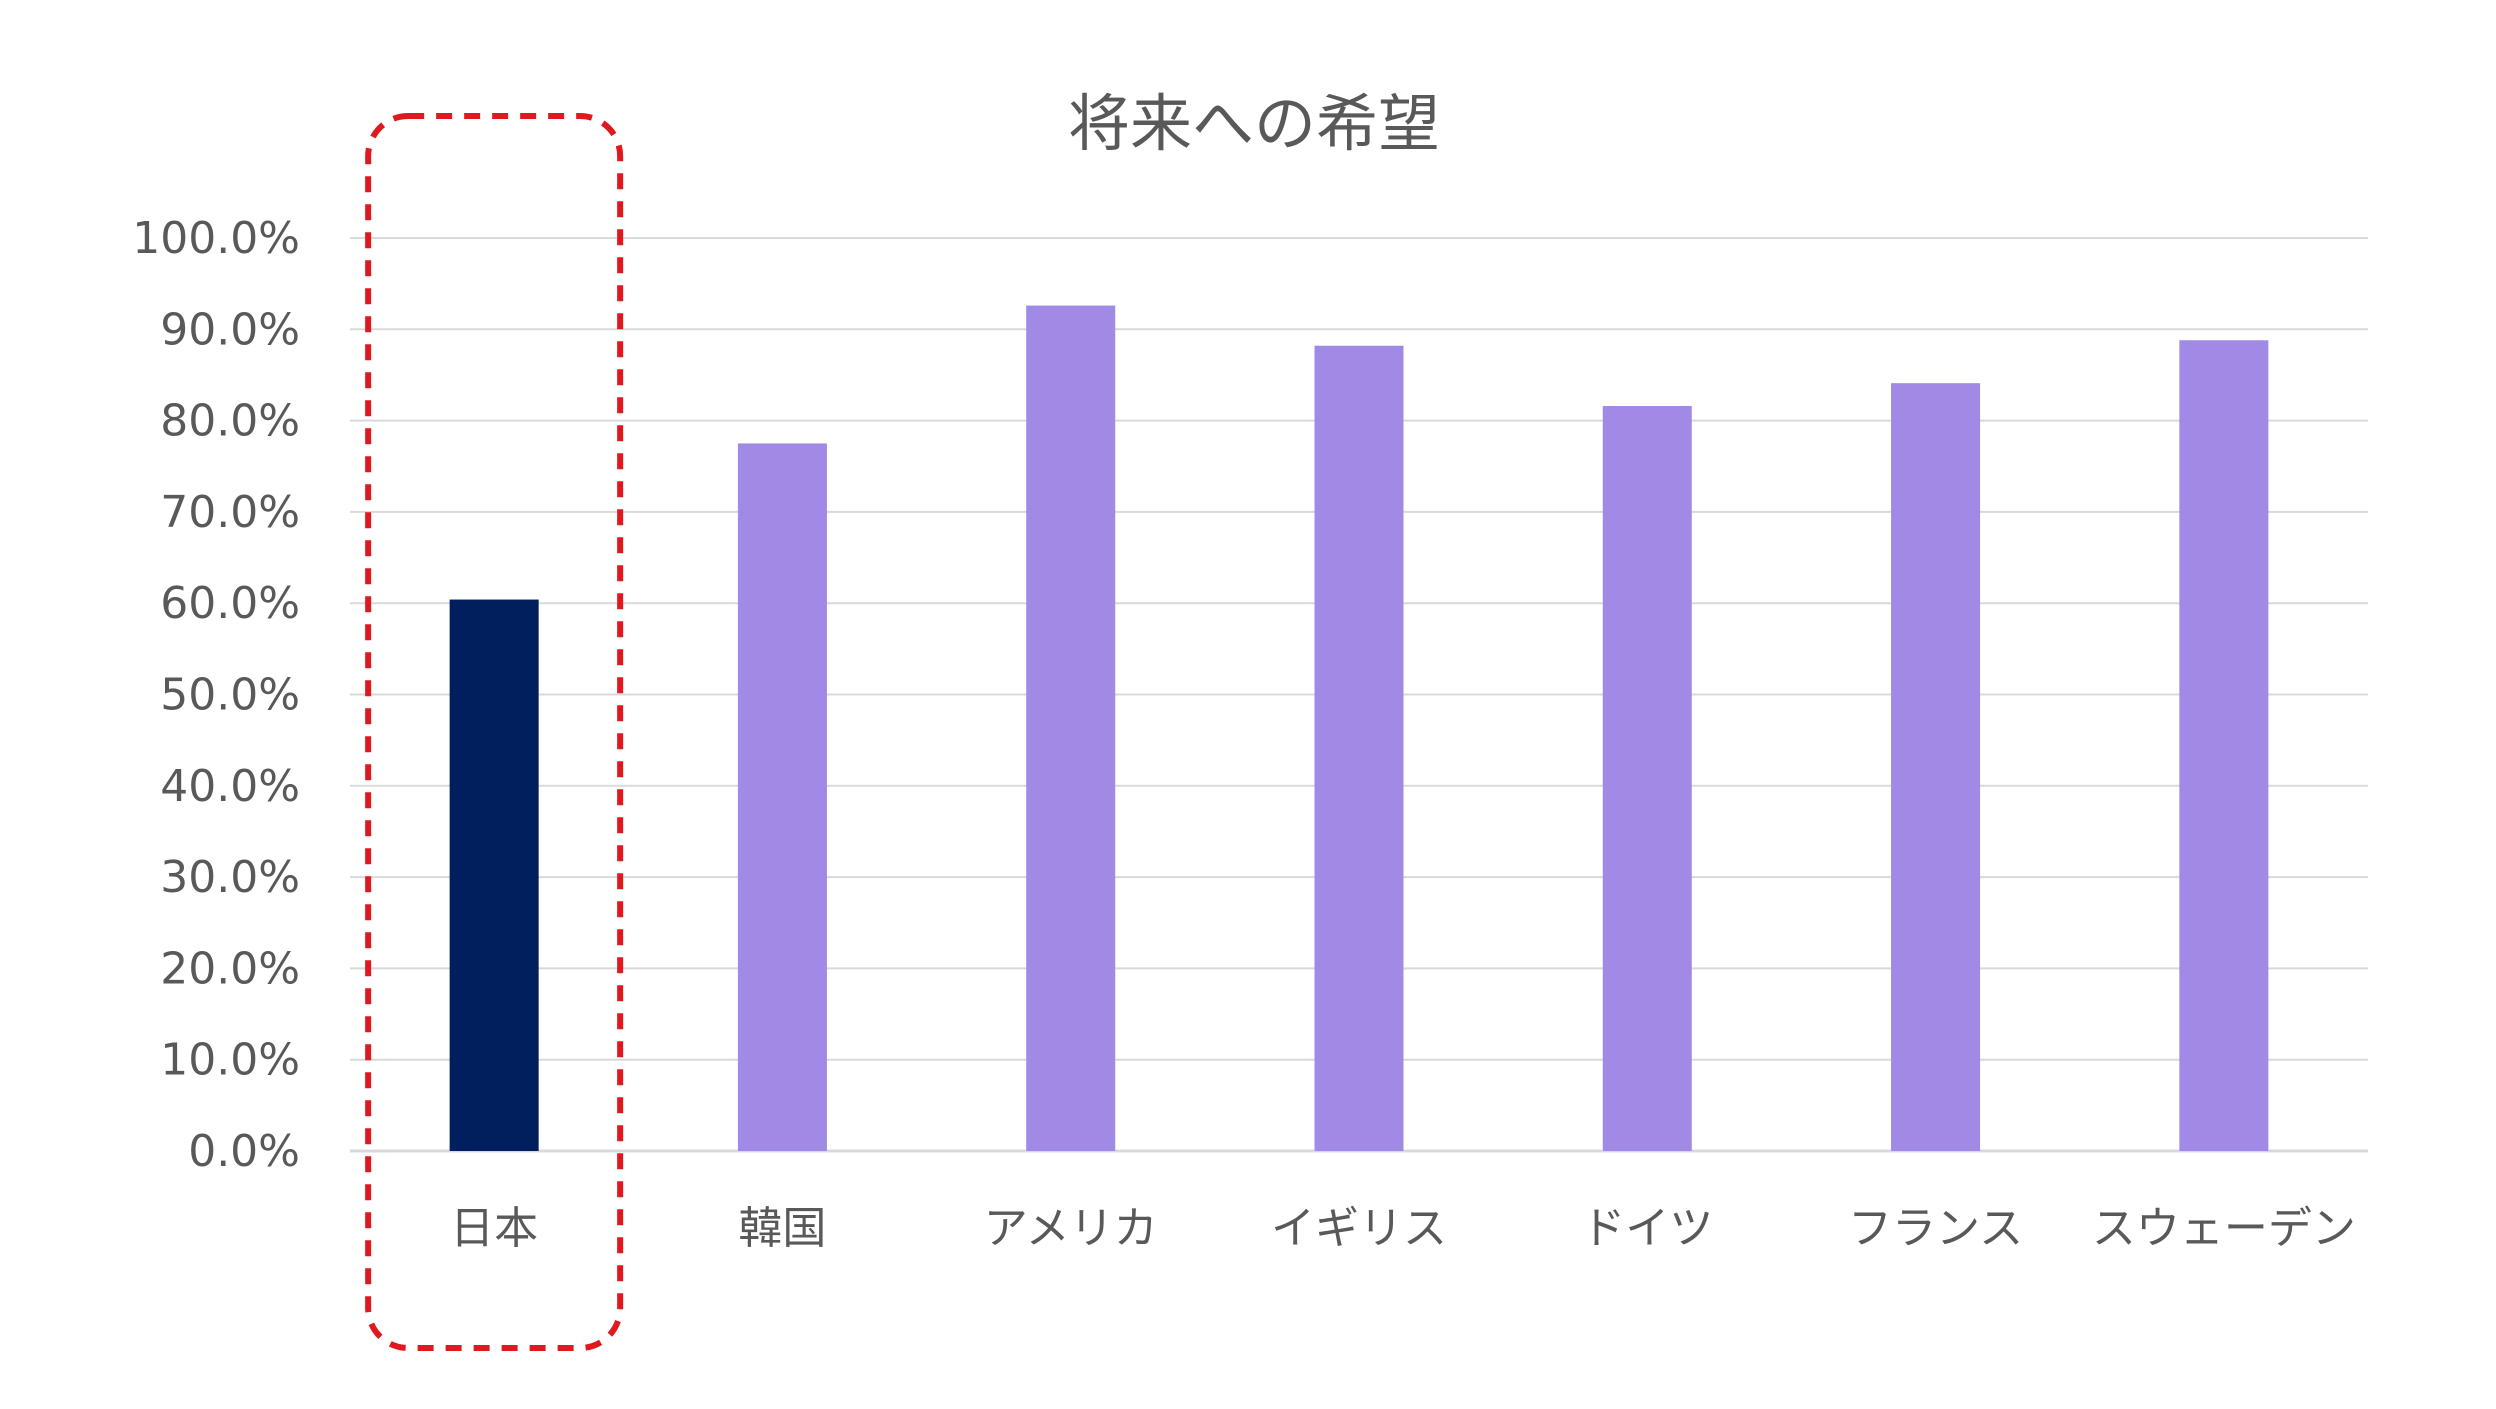  Describe the element at coordinates (230, 329) in the screenshot. I see `y-tick-label: 90.0%` at that location.